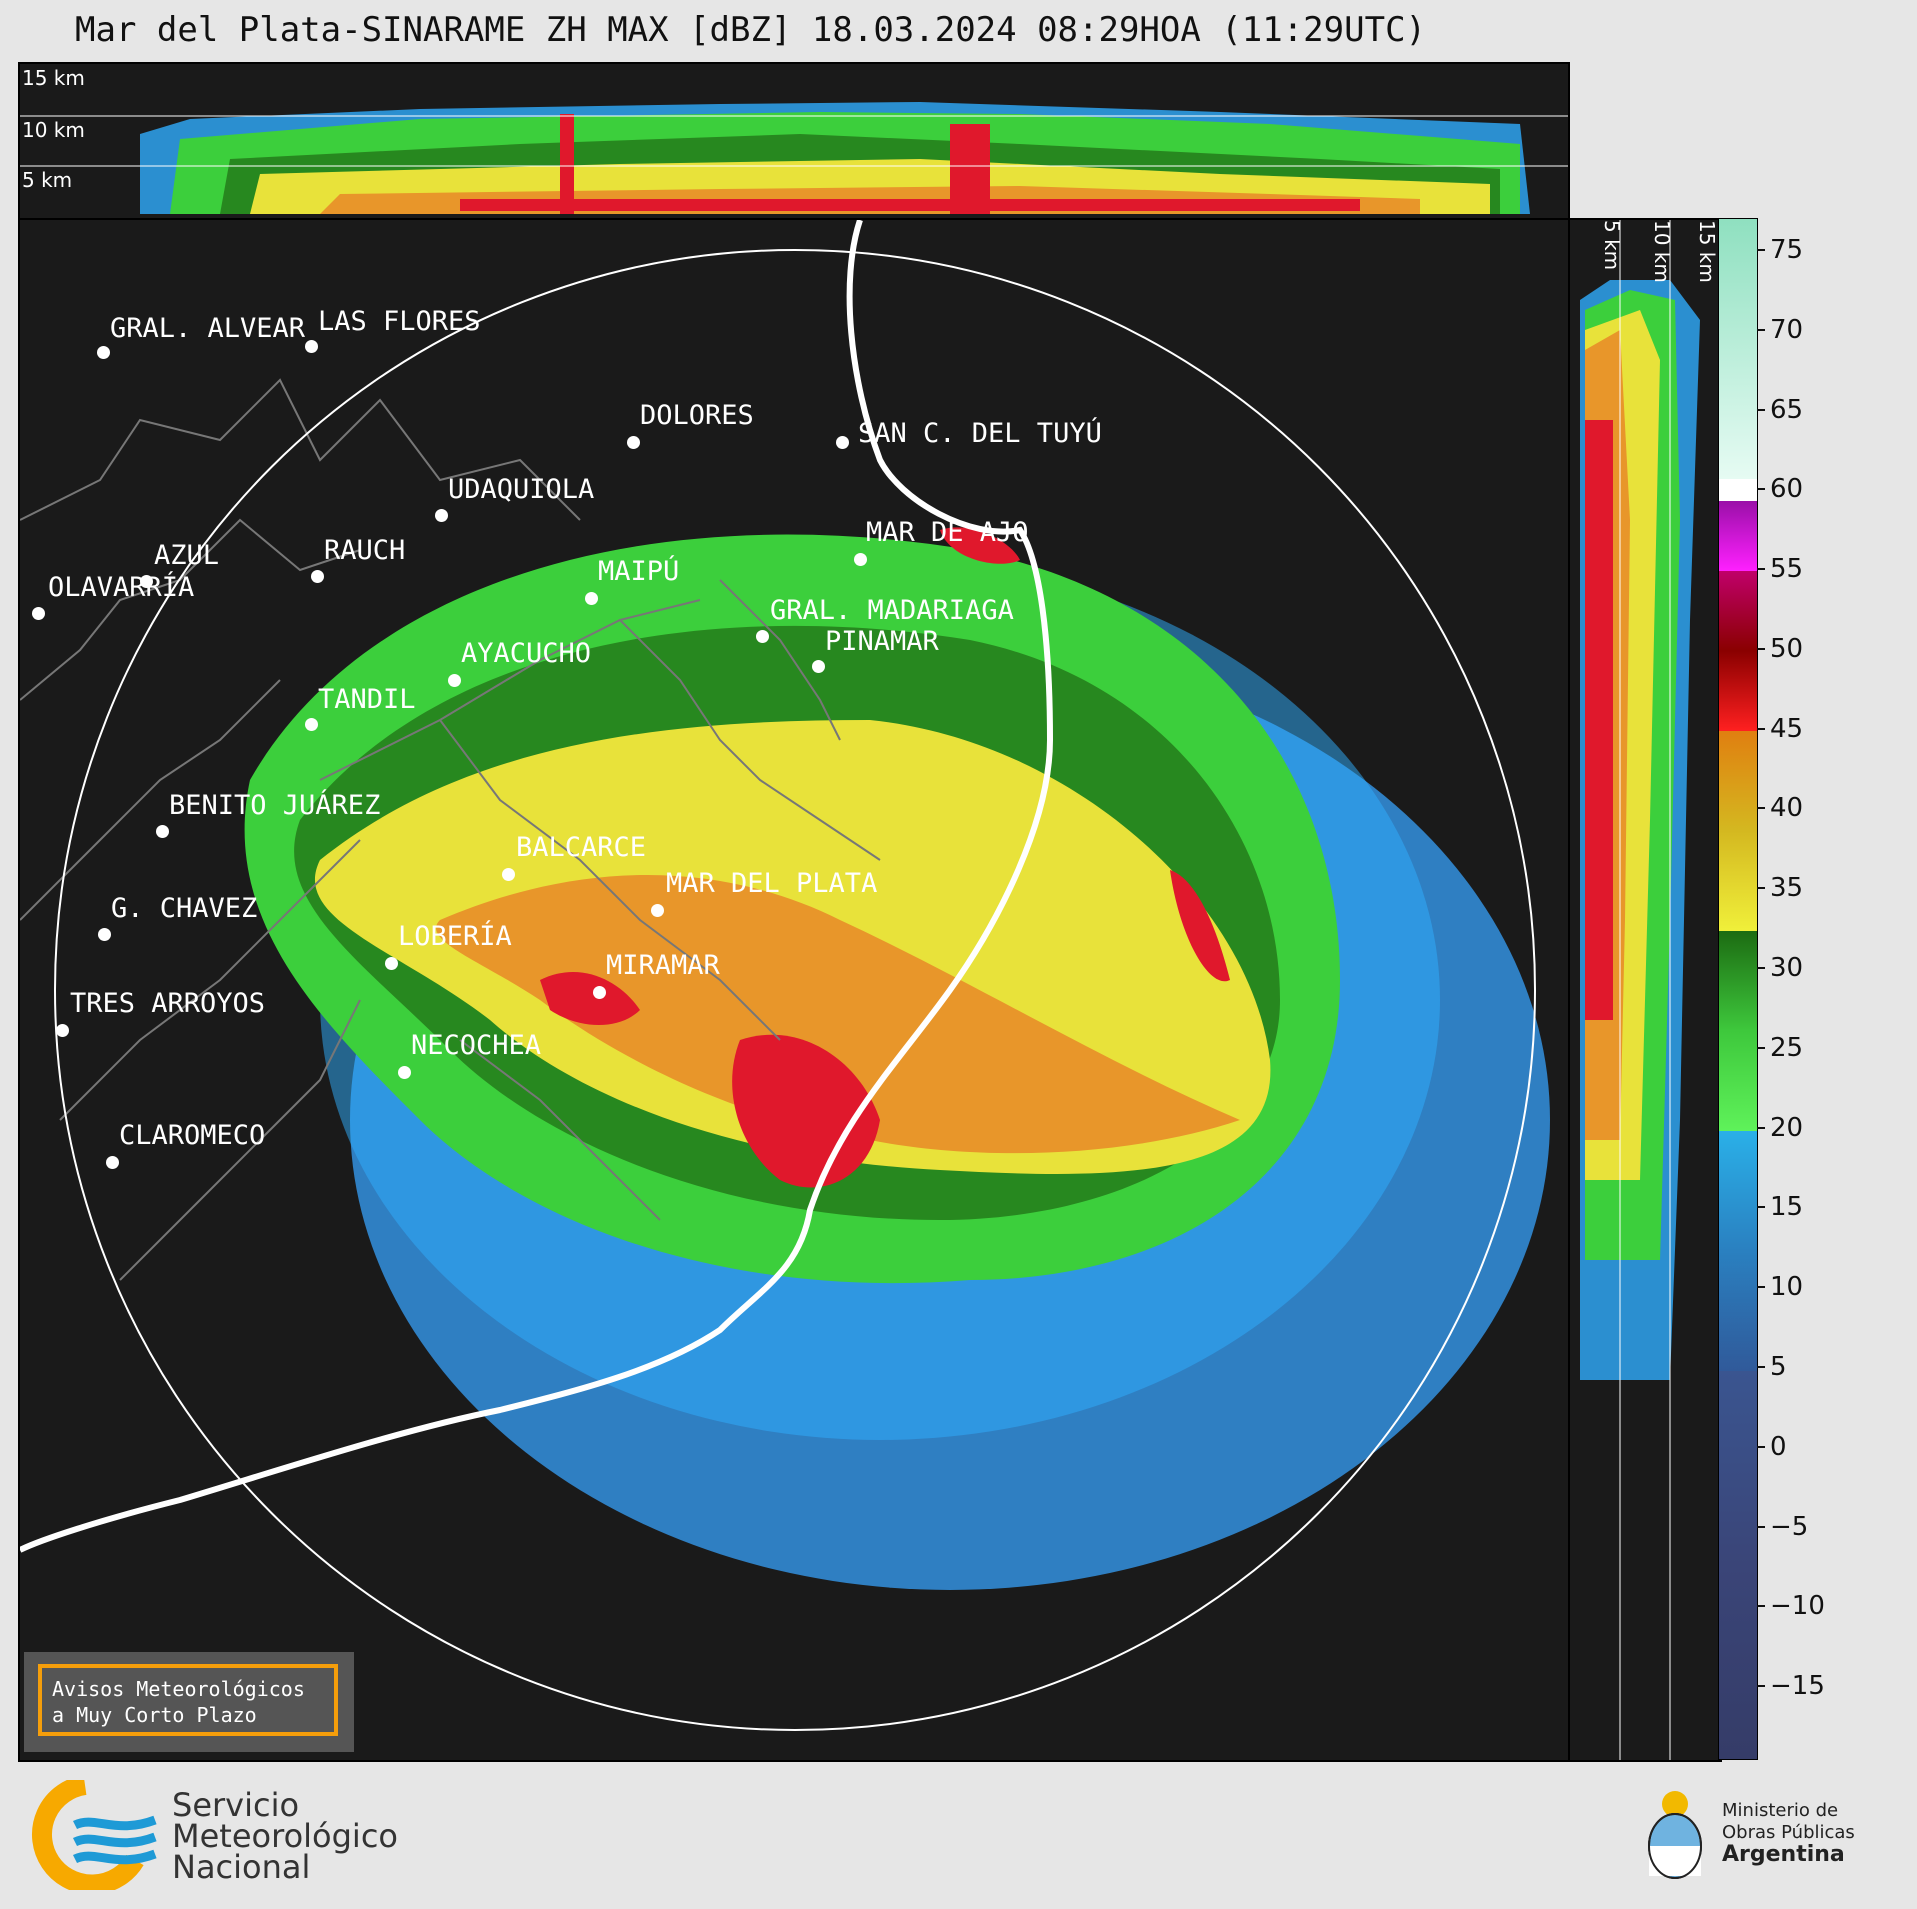 This screenshot has width=1917, height=1909. I want to click on ministerio-line-1: Ministerio de, so click(1780, 1810).